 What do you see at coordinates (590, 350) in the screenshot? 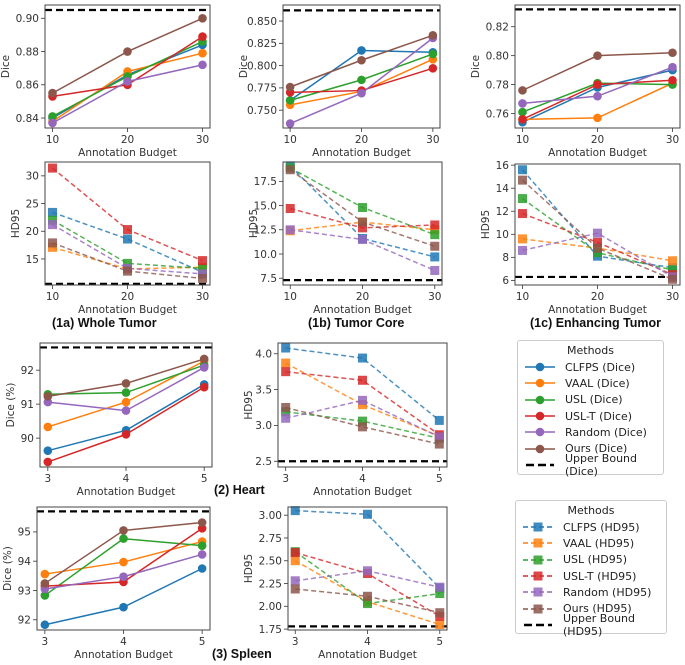
I see `legend-title: Methods` at bounding box center [590, 350].